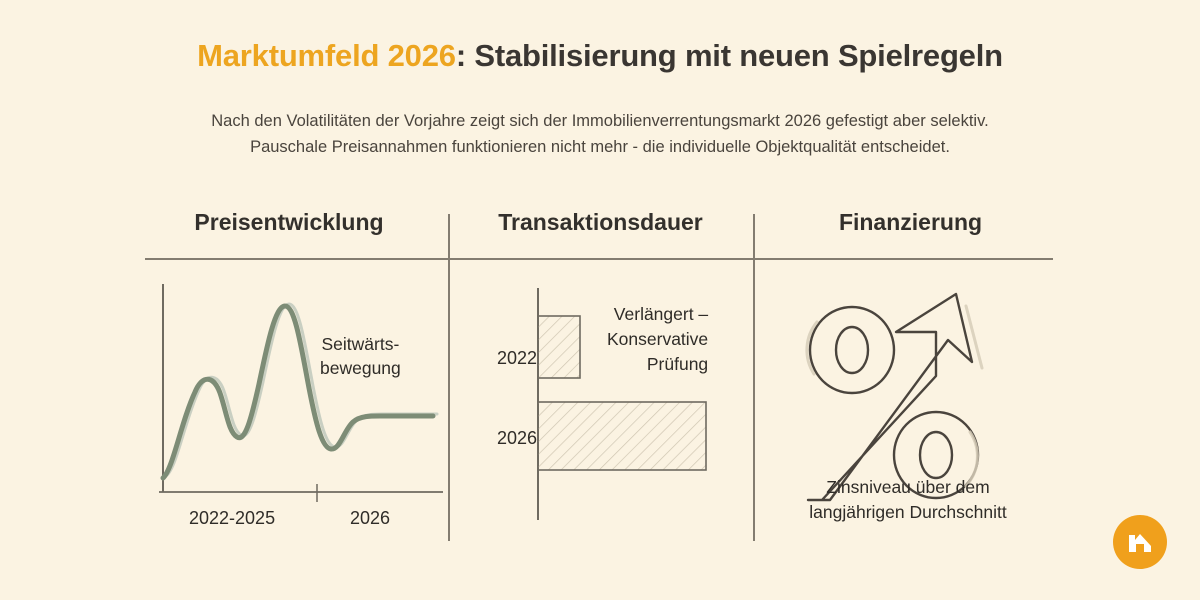  I want to click on price-line-ghost-stroke, so click(302, 389).